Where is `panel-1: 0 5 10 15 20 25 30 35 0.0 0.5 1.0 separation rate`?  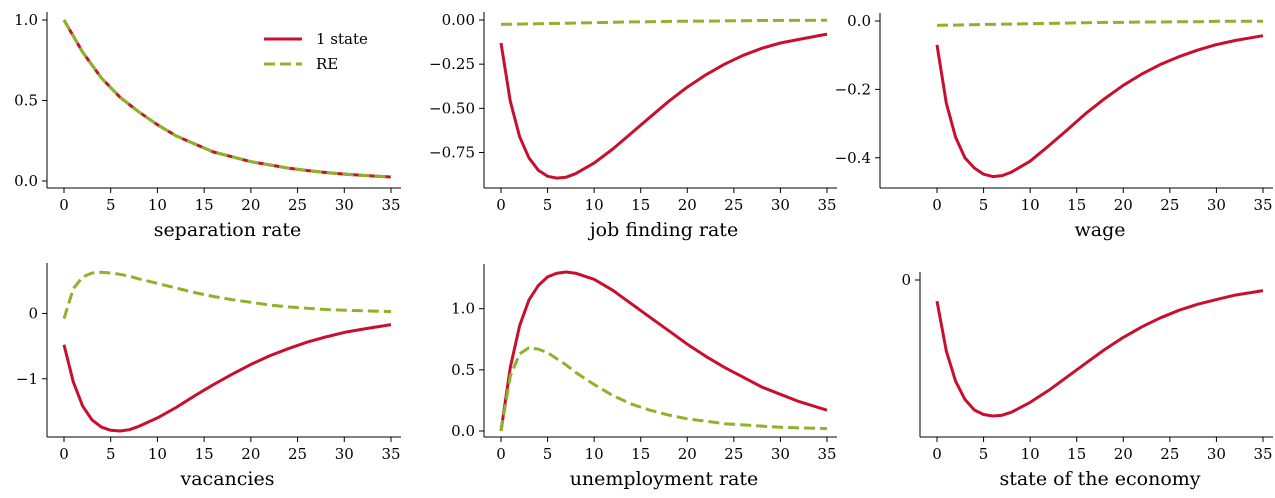
panel-1: 0 5 10 15 20 25 30 35 0.0 0.5 1.0 separation rate is located at coordinates (207, 126).